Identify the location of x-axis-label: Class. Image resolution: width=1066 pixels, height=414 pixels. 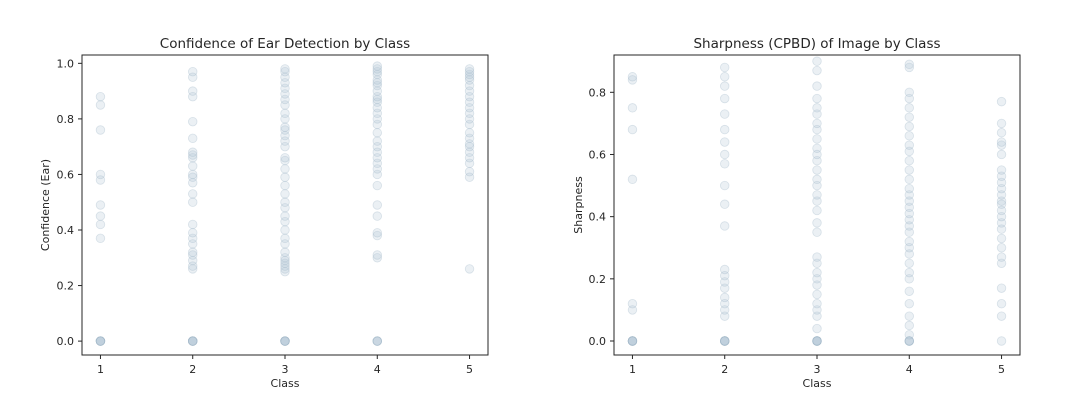
(817, 383).